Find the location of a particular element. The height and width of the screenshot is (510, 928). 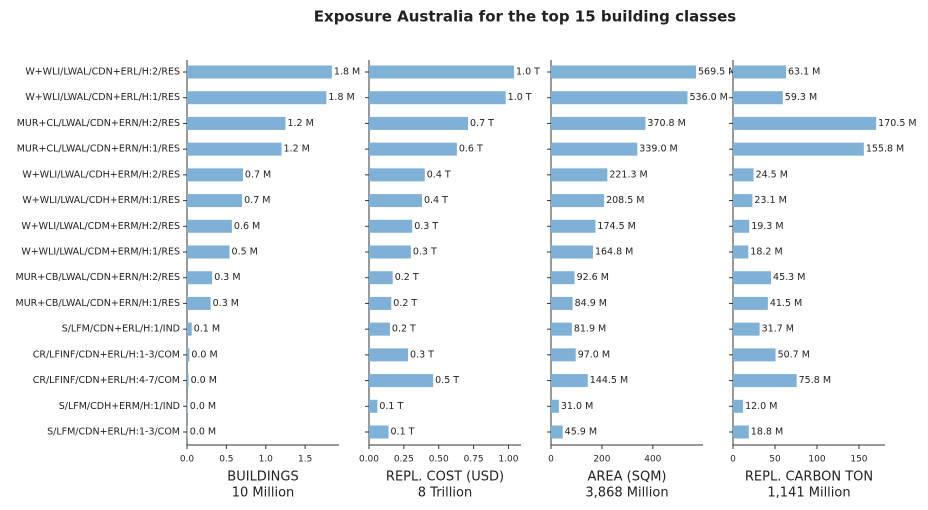

y-tick-label: S/LFM/CDN+ERL/H:1-3/COM is located at coordinates (113, 432).